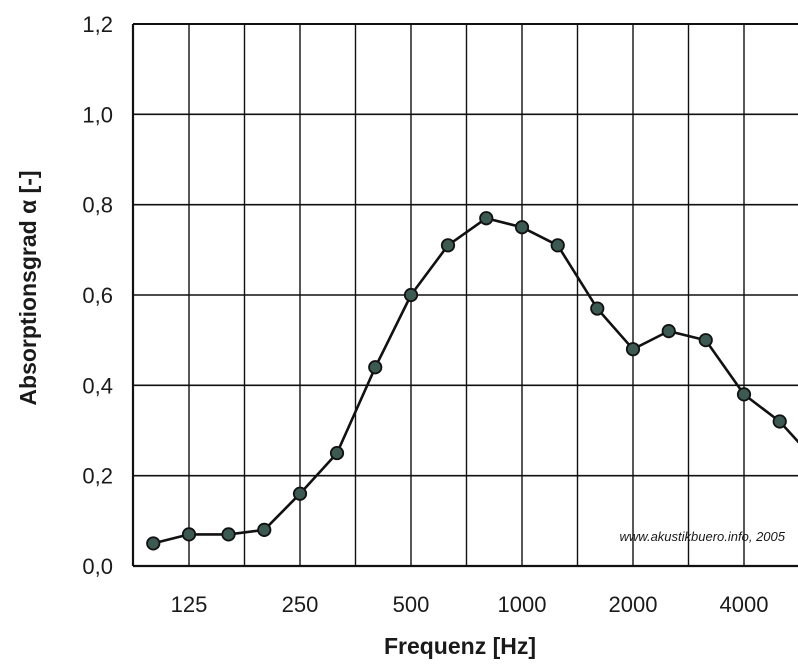 The width and height of the screenshot is (798, 666). What do you see at coordinates (744, 604) in the screenshot?
I see `x-tick-label: 4000` at bounding box center [744, 604].